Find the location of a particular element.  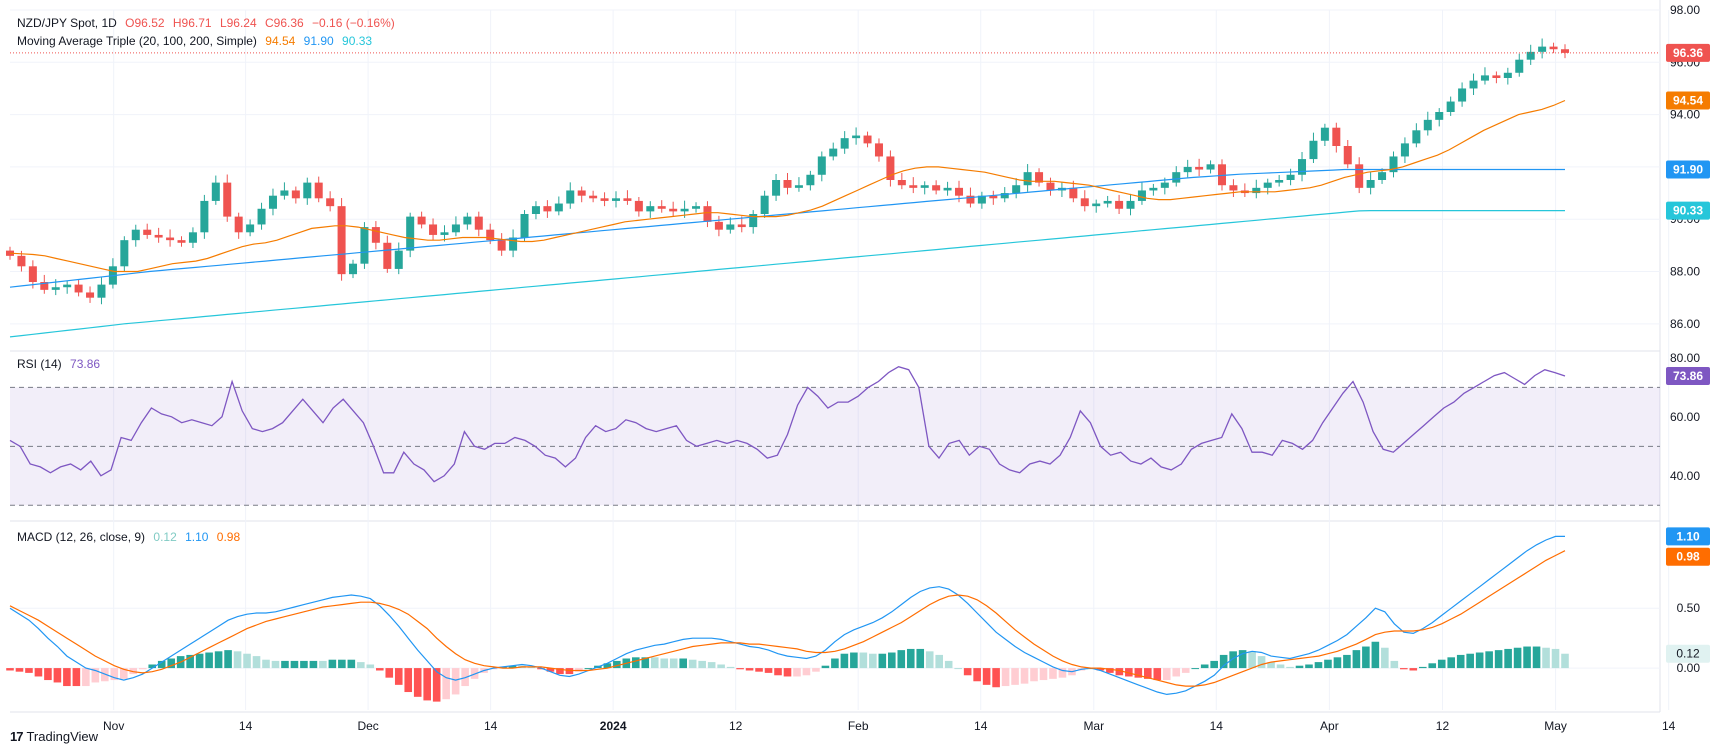

macd-title: MACD (12, 26, close, 9) is located at coordinates (81, 537).